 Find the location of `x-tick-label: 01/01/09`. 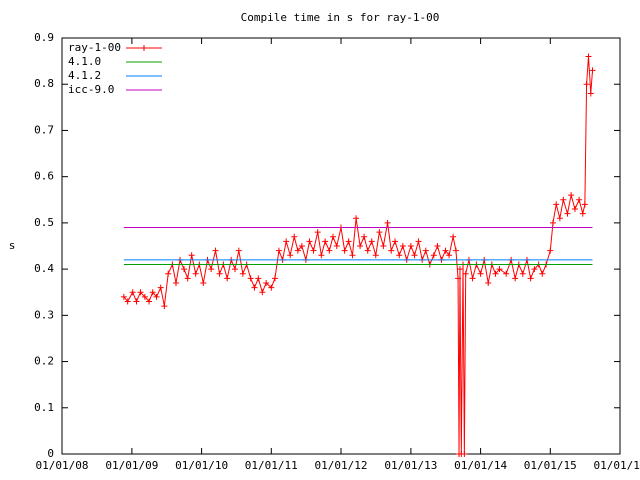

x-tick-label: 01/01/09 is located at coordinates (131, 465).